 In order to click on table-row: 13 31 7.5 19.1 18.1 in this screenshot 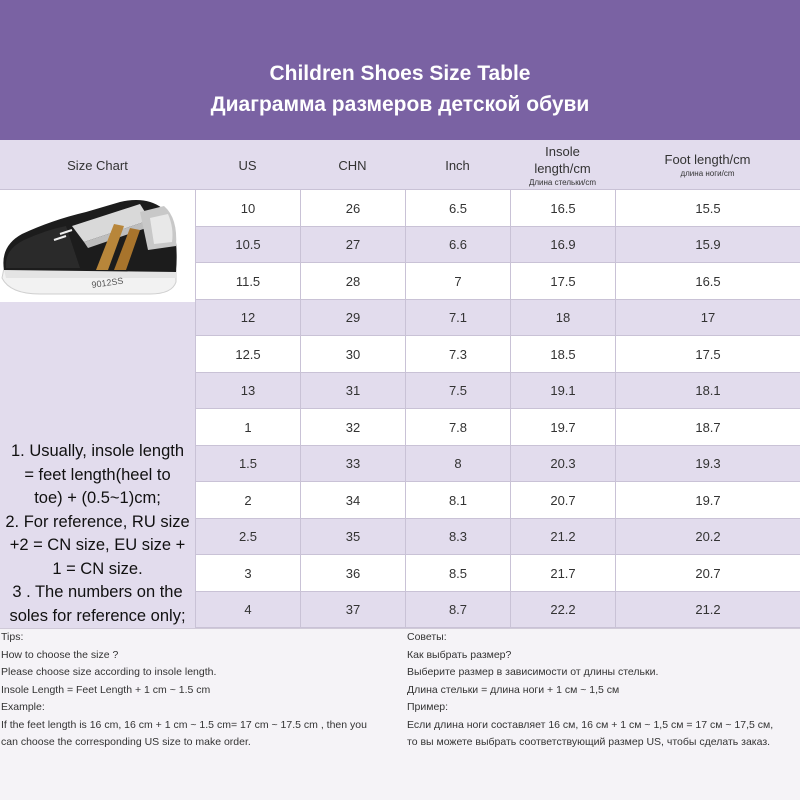, I will do `click(497, 390)`.